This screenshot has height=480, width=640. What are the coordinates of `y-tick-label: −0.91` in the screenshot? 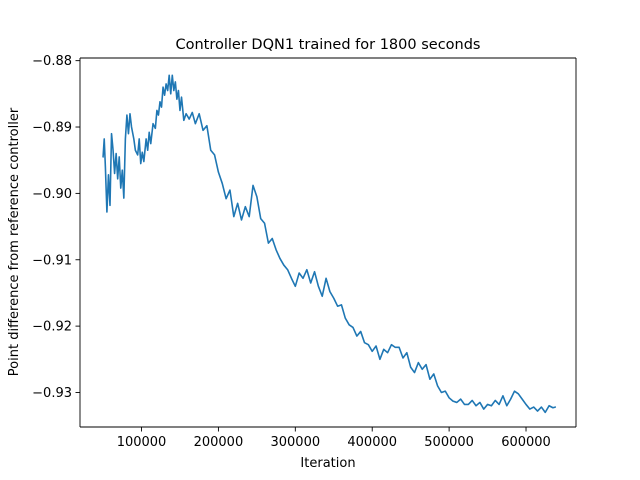 It's located at (52, 260).